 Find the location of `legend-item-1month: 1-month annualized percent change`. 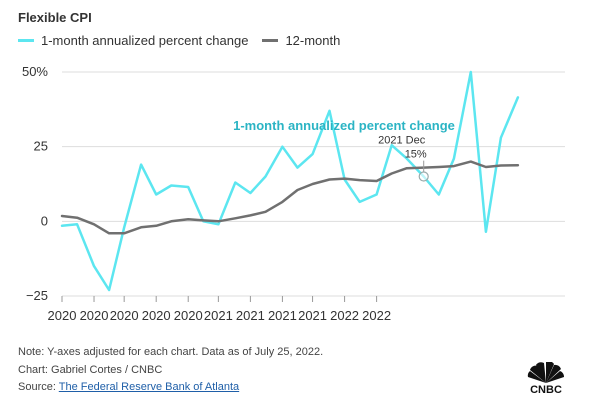

legend-item-1month: 1-month annualized percent change is located at coordinates (133, 40).